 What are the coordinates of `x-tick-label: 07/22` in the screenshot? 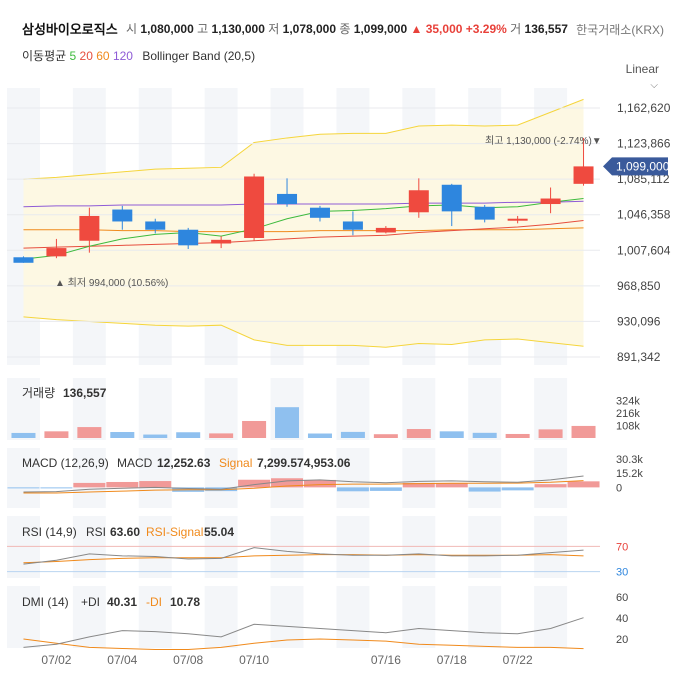 It's located at (518, 660).